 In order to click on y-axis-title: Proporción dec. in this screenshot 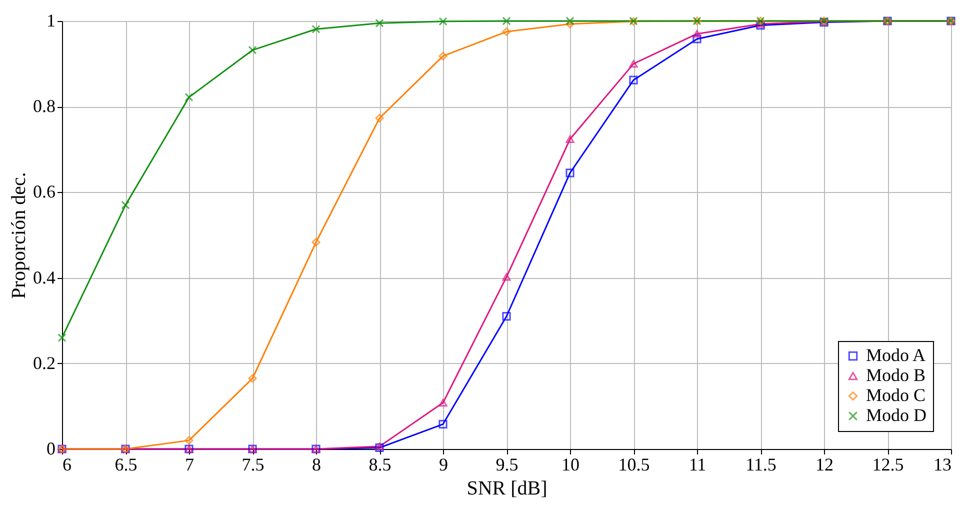, I will do `click(19, 235)`.